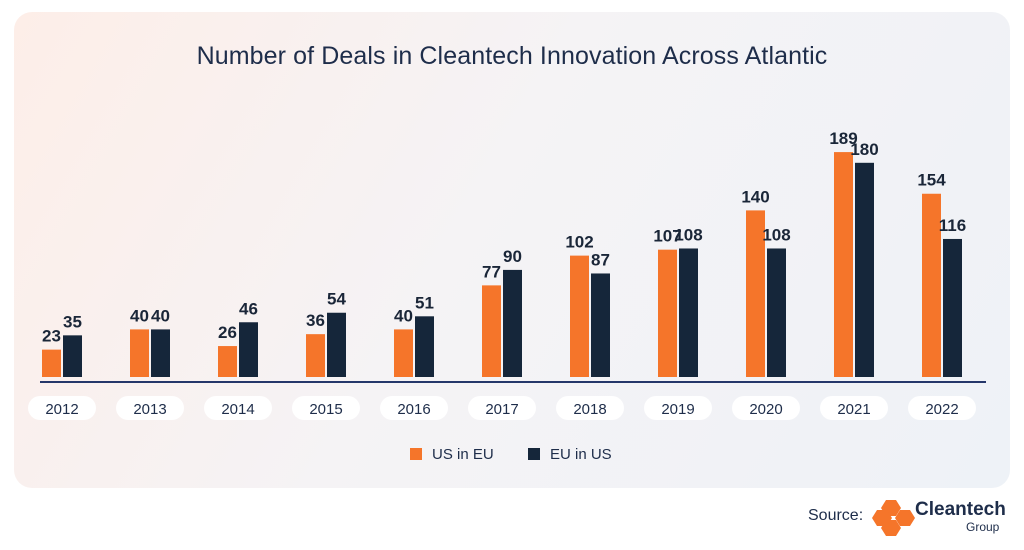 The image size is (1024, 550). What do you see at coordinates (579, 242) in the screenshot?
I see `data-label-us-in-eu-2018: 102` at bounding box center [579, 242].